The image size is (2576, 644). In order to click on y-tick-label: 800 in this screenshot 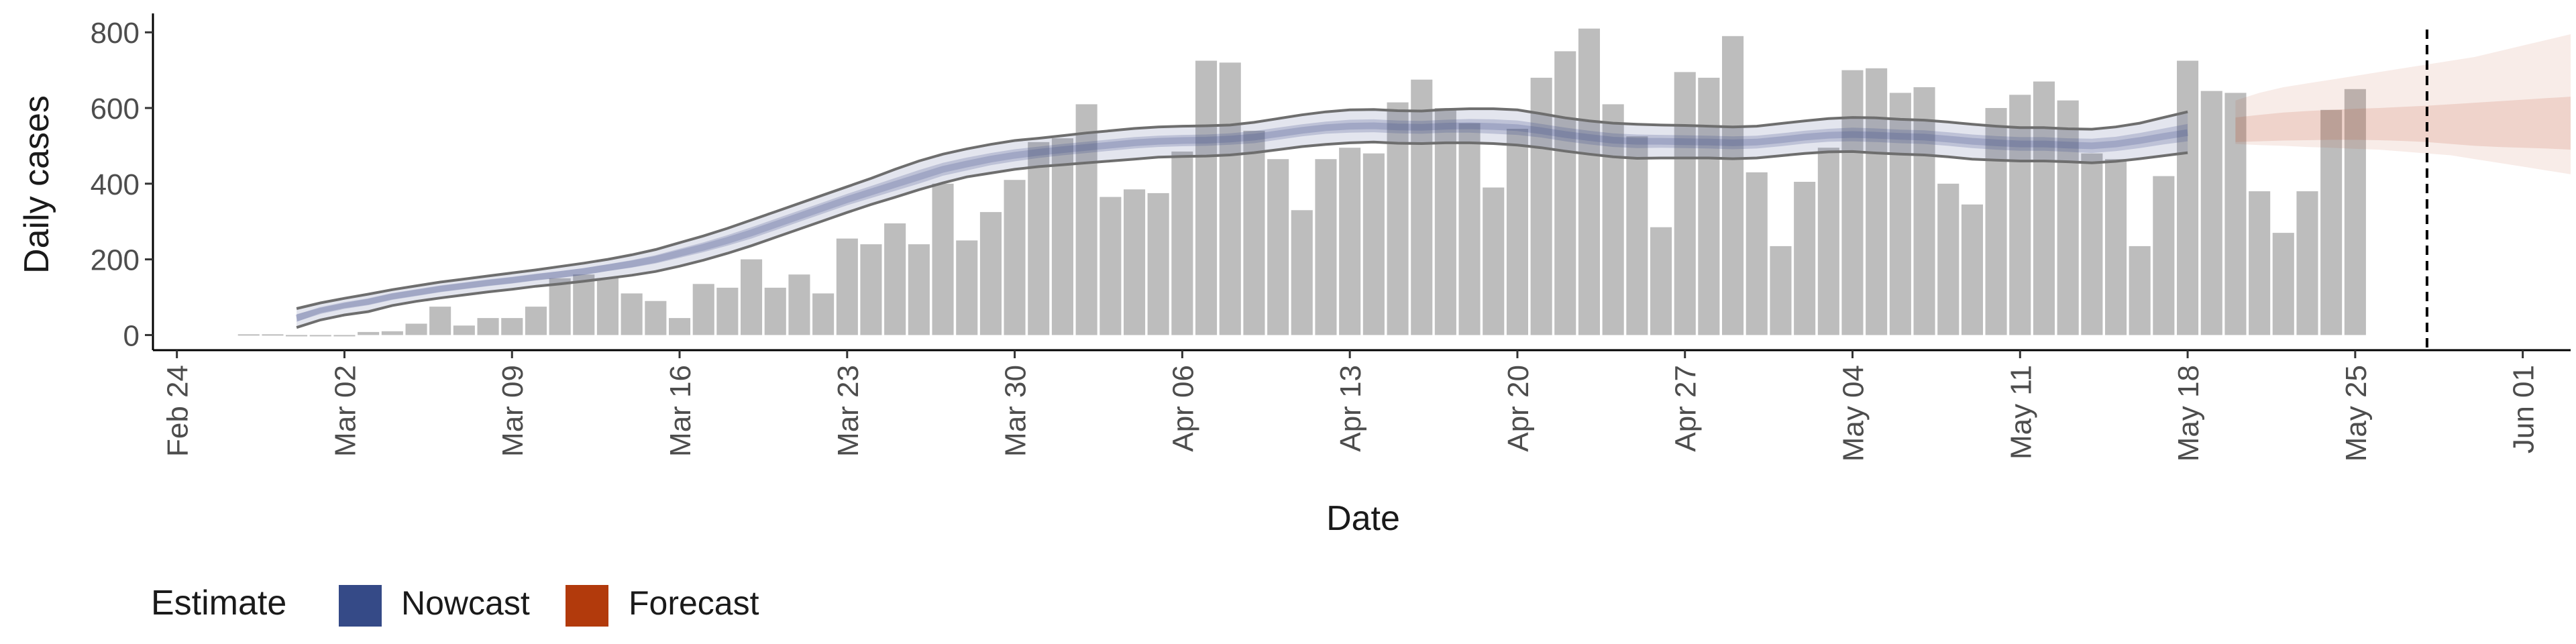, I will do `click(115, 33)`.